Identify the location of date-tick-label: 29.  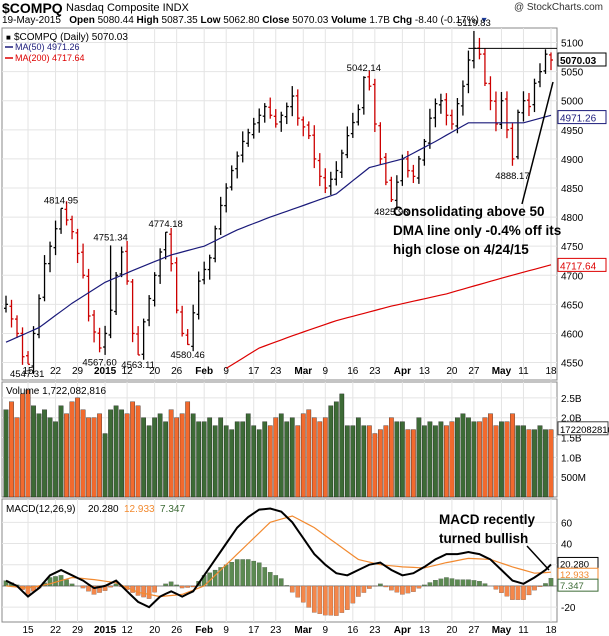
(78, 630).